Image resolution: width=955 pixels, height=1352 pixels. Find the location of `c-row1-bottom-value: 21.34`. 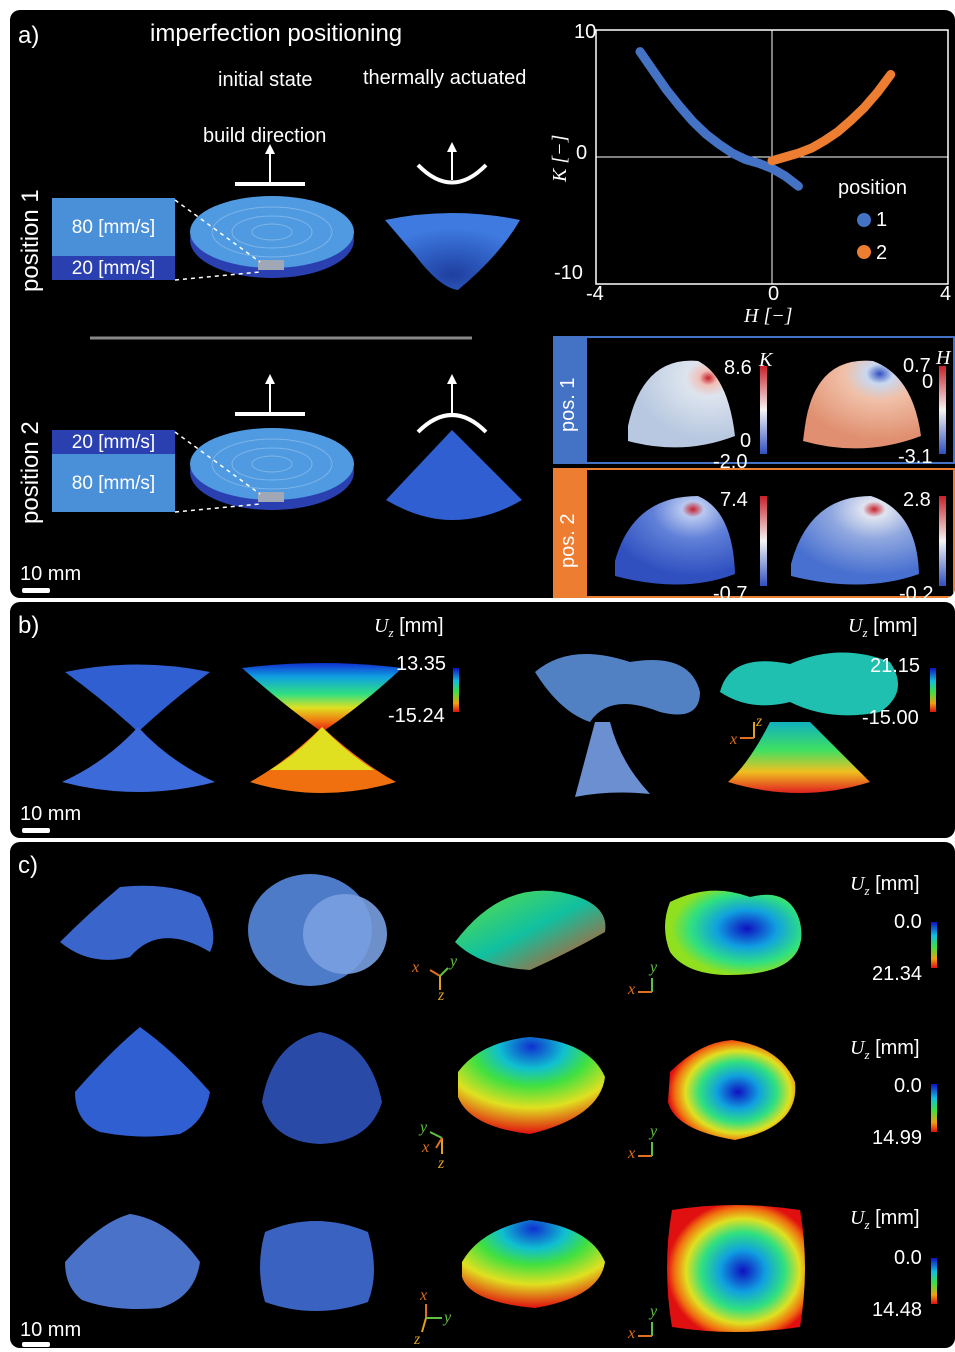

c-row1-bottom-value: 21.34 is located at coordinates (897, 974).